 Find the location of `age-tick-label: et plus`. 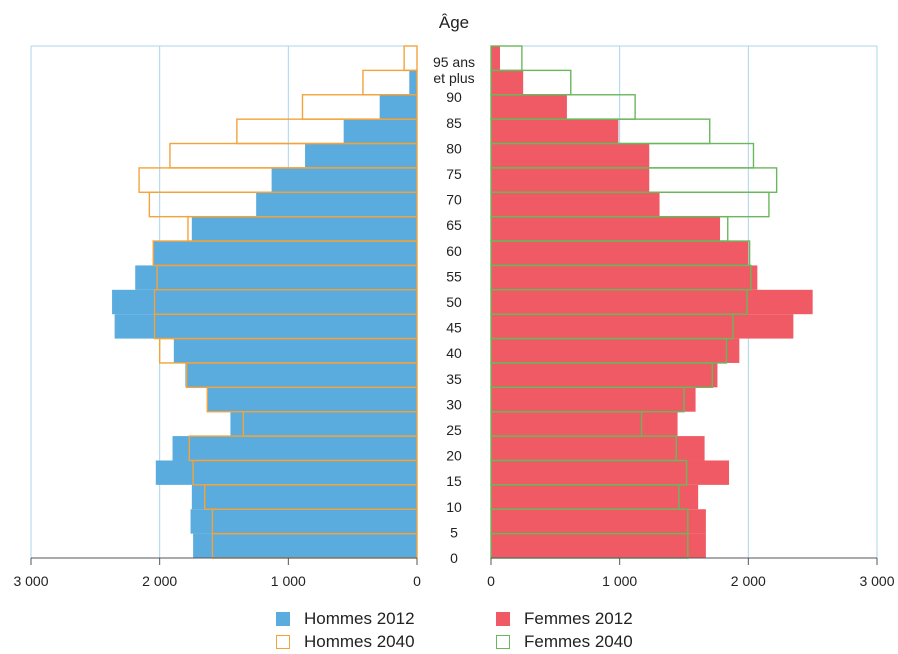

age-tick-label: et plus is located at coordinates (453, 78).